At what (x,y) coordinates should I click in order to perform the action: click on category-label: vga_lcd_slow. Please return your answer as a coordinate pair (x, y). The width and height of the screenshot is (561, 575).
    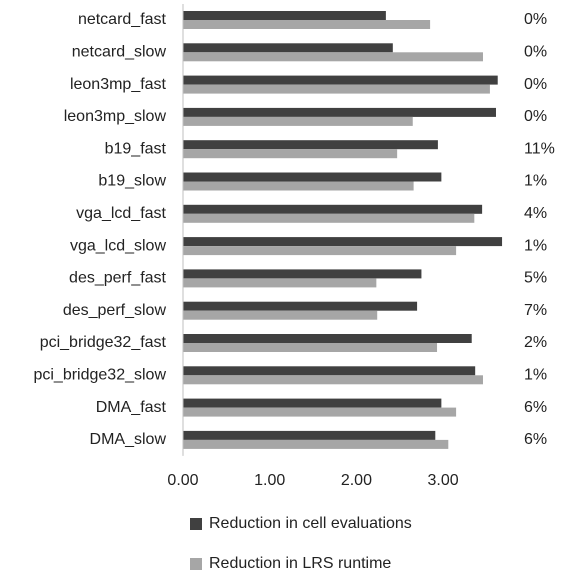
    Looking at the image, I should click on (118, 245).